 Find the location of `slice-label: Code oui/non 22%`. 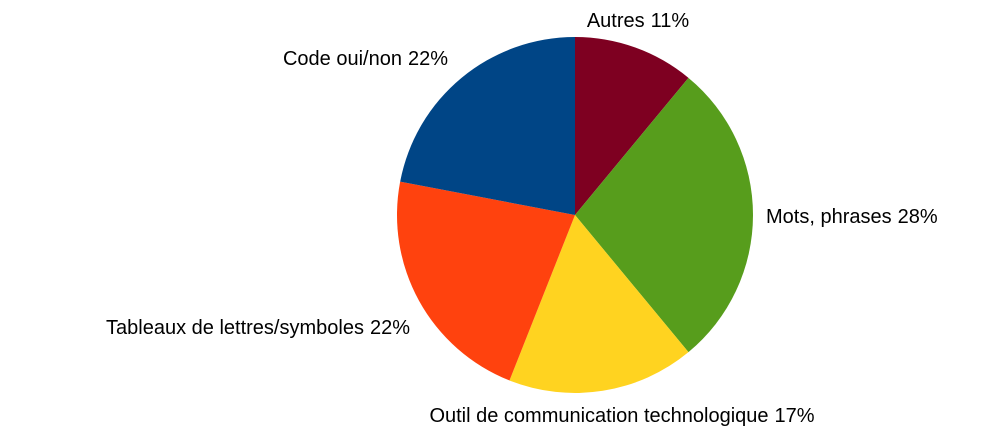

slice-label: Code oui/non 22% is located at coordinates (365, 59).